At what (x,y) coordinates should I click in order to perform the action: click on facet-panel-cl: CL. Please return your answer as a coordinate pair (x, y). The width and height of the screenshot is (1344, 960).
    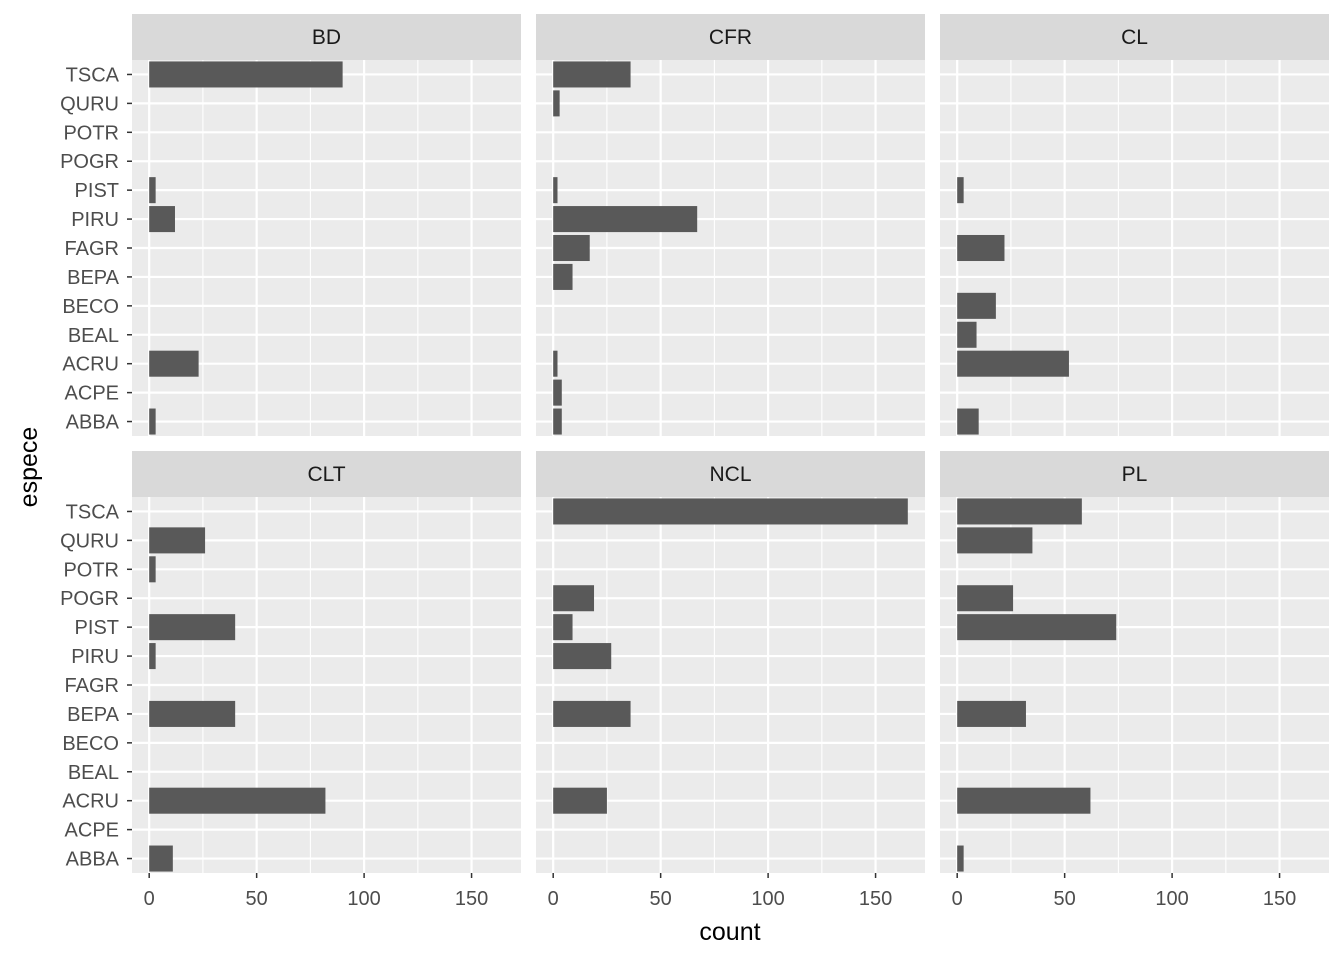
    Looking at the image, I should click on (1134, 225).